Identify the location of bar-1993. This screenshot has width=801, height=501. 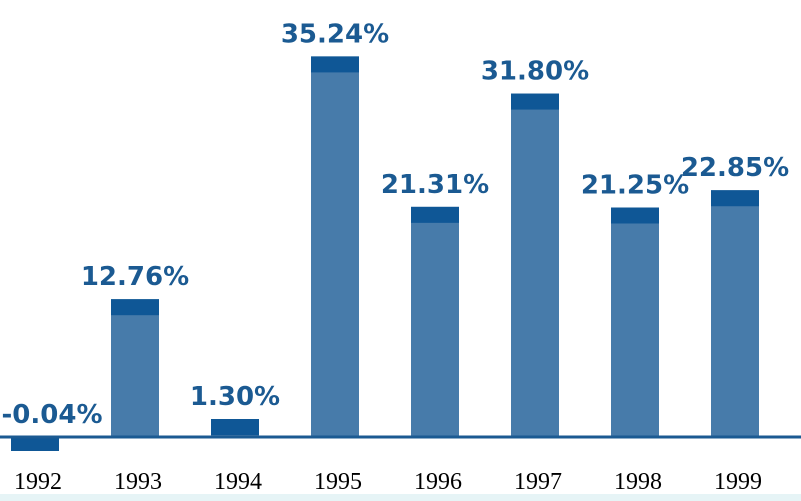
(135, 368).